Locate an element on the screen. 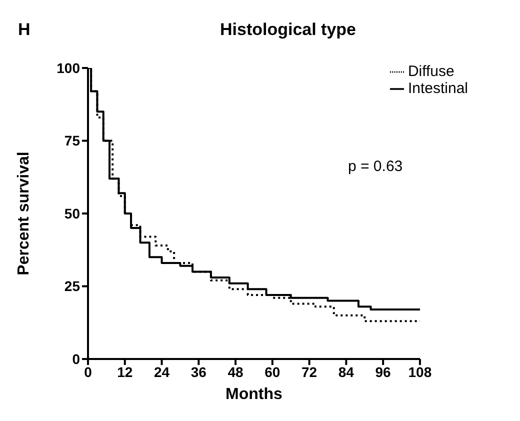 The image size is (520, 421). x-tick-label: 24 is located at coordinates (162, 372).